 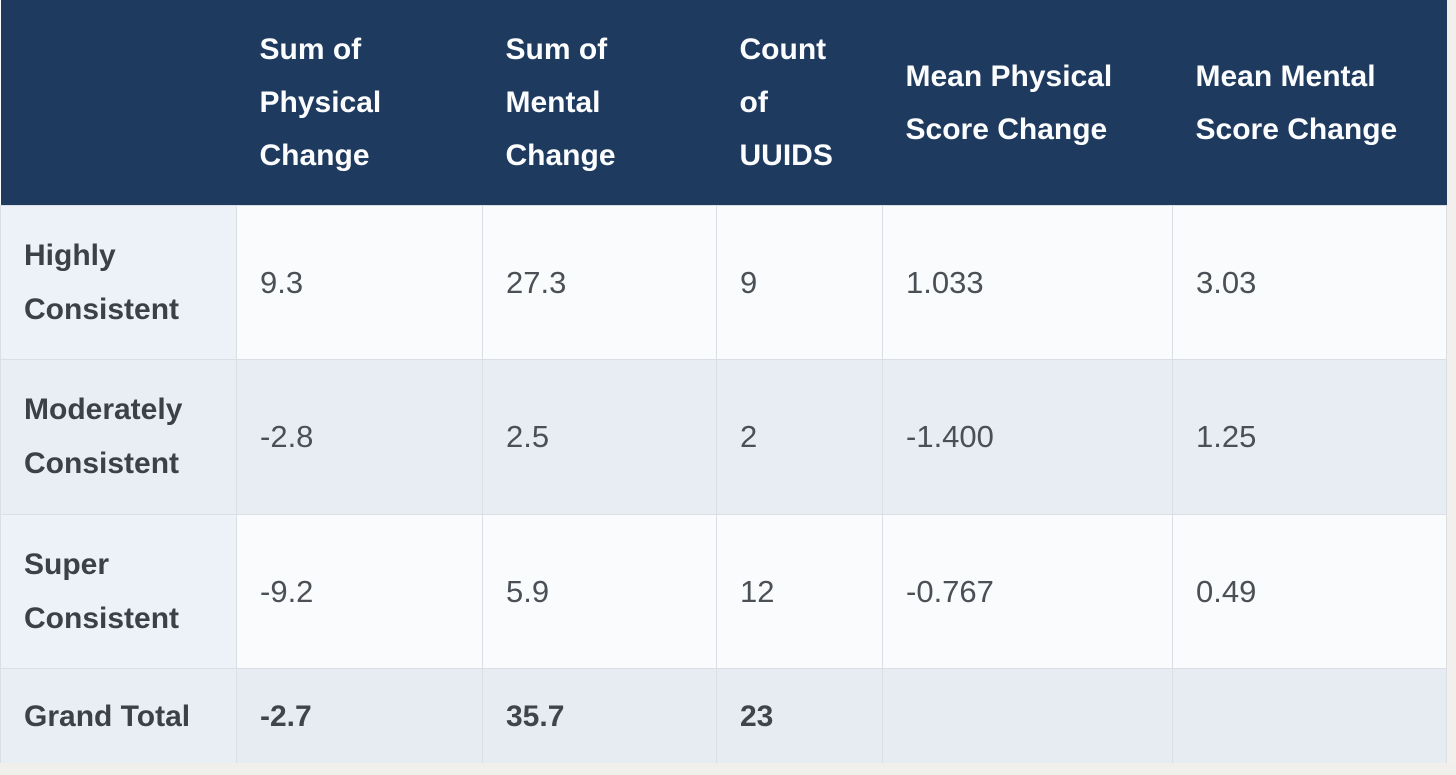 What do you see at coordinates (1027, 591) in the screenshot?
I see `cell-super-mean-physical: -0.767` at bounding box center [1027, 591].